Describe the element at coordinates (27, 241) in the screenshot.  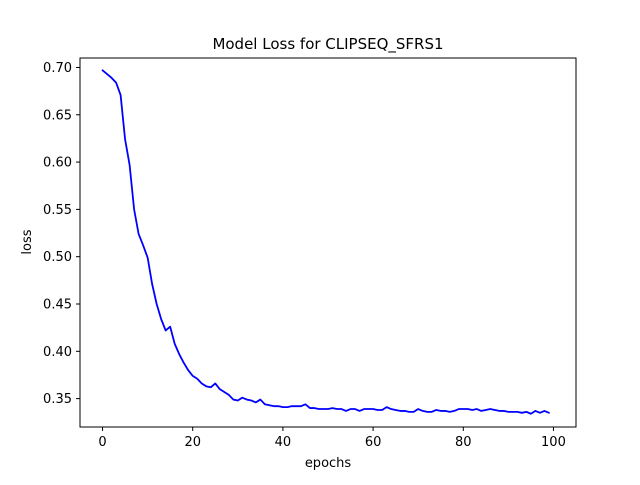
I see `y-axis-label: loss` at that location.